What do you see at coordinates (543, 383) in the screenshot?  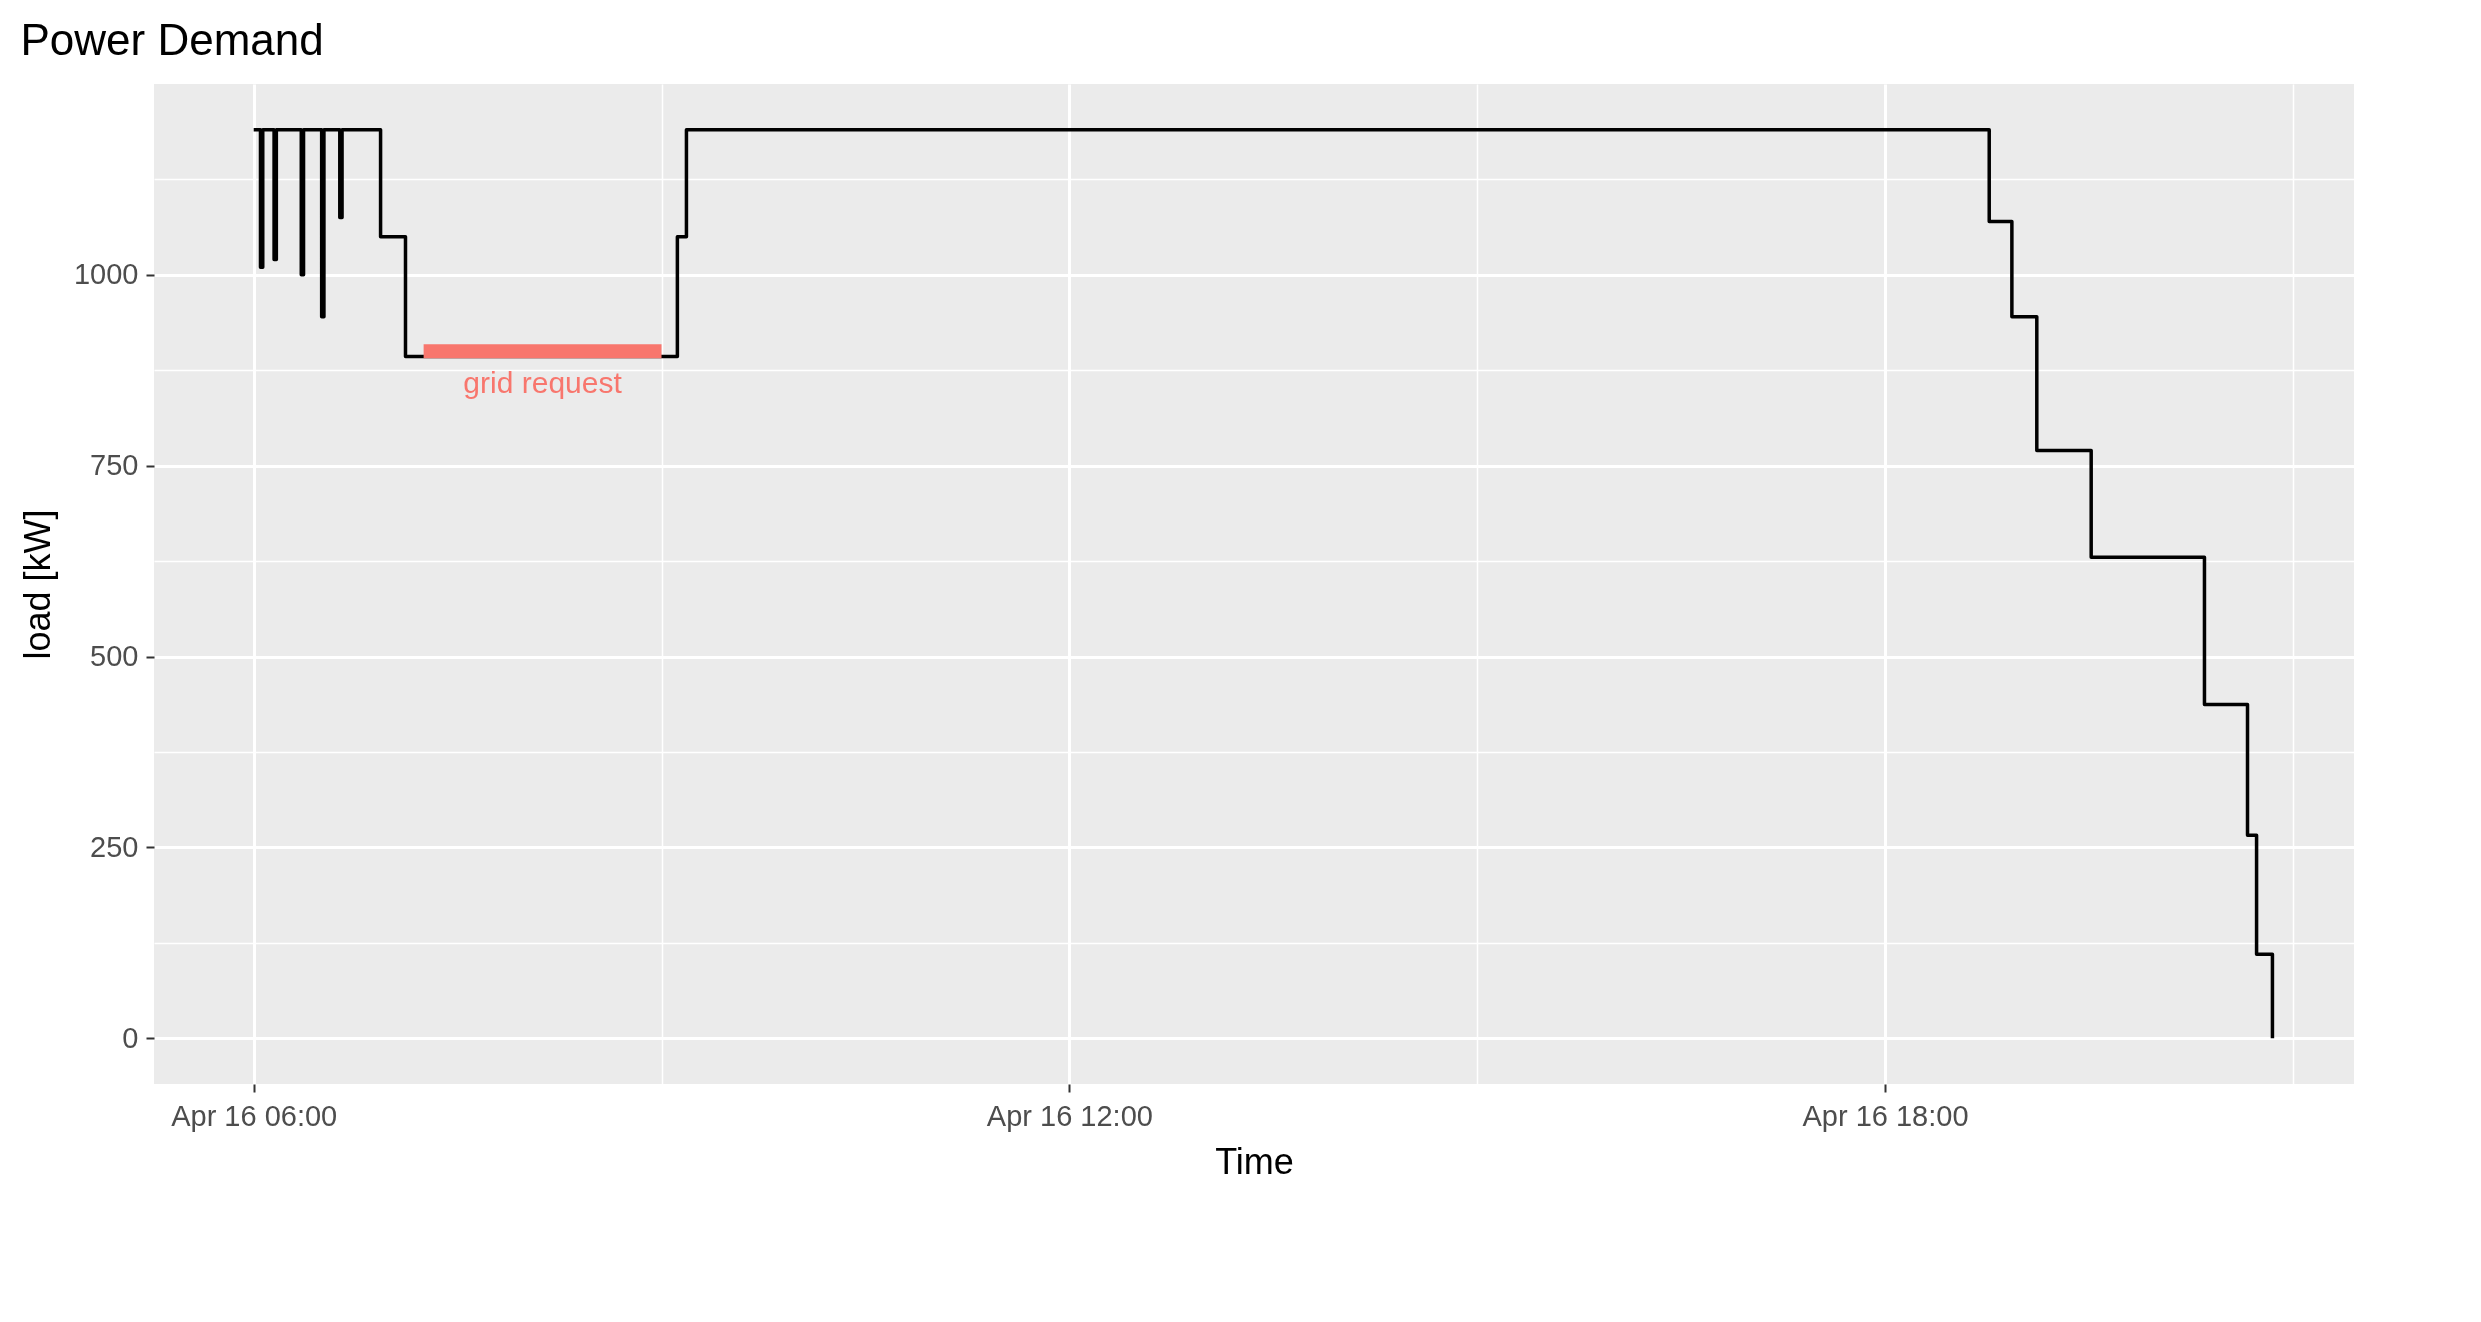 I see `series-label: grid request` at bounding box center [543, 383].